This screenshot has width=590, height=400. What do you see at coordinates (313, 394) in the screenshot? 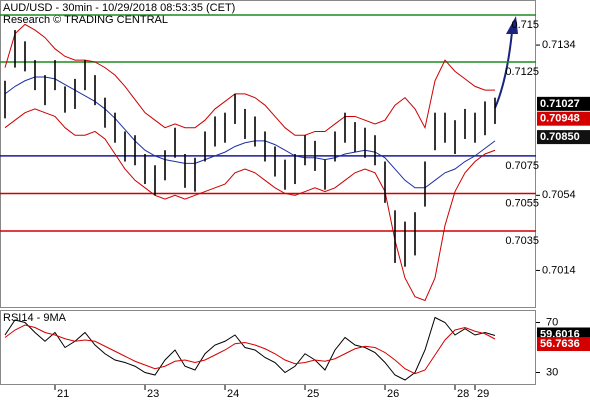
I see `x-tick-label: 25` at bounding box center [313, 394].